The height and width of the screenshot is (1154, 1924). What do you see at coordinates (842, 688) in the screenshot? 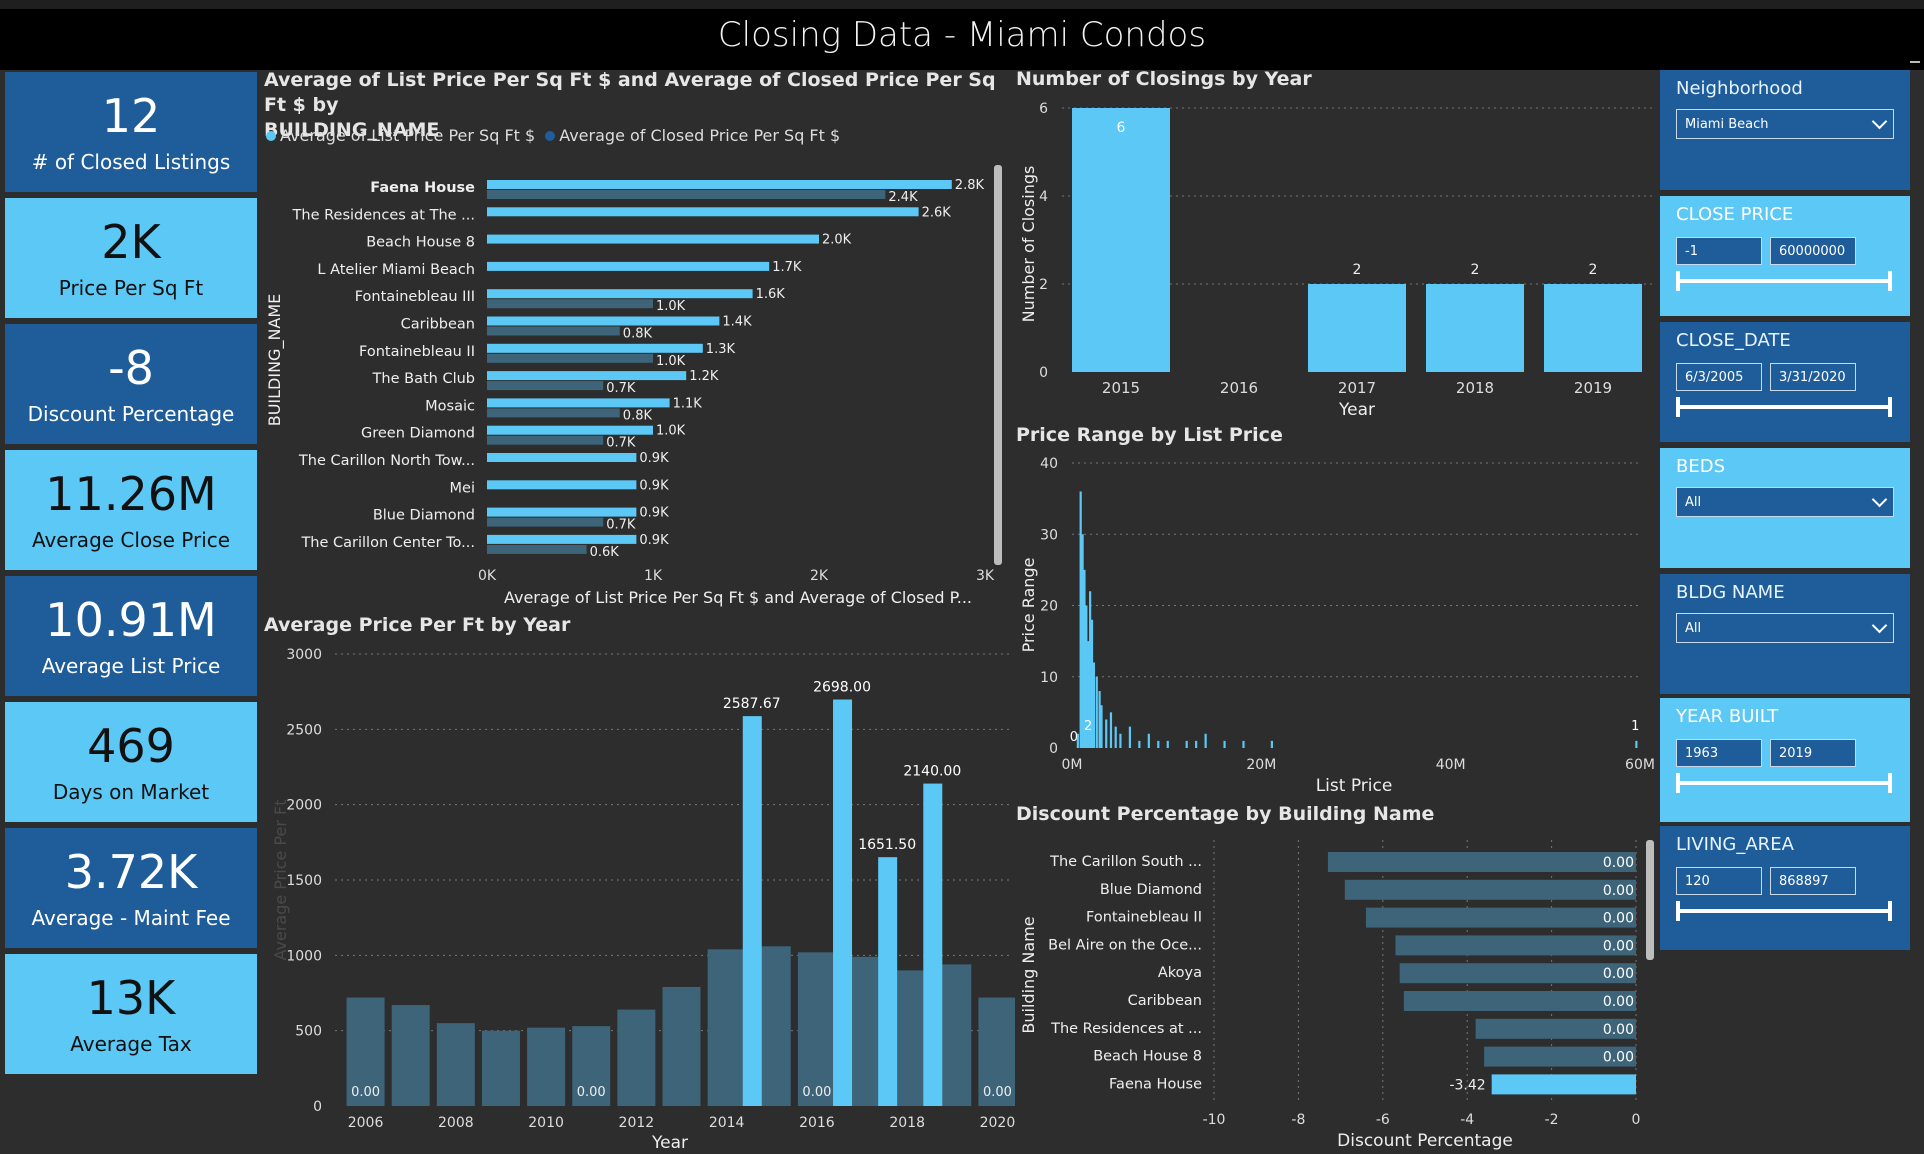
I see `price-per-ft-highlight-label: 2698.00` at bounding box center [842, 688].